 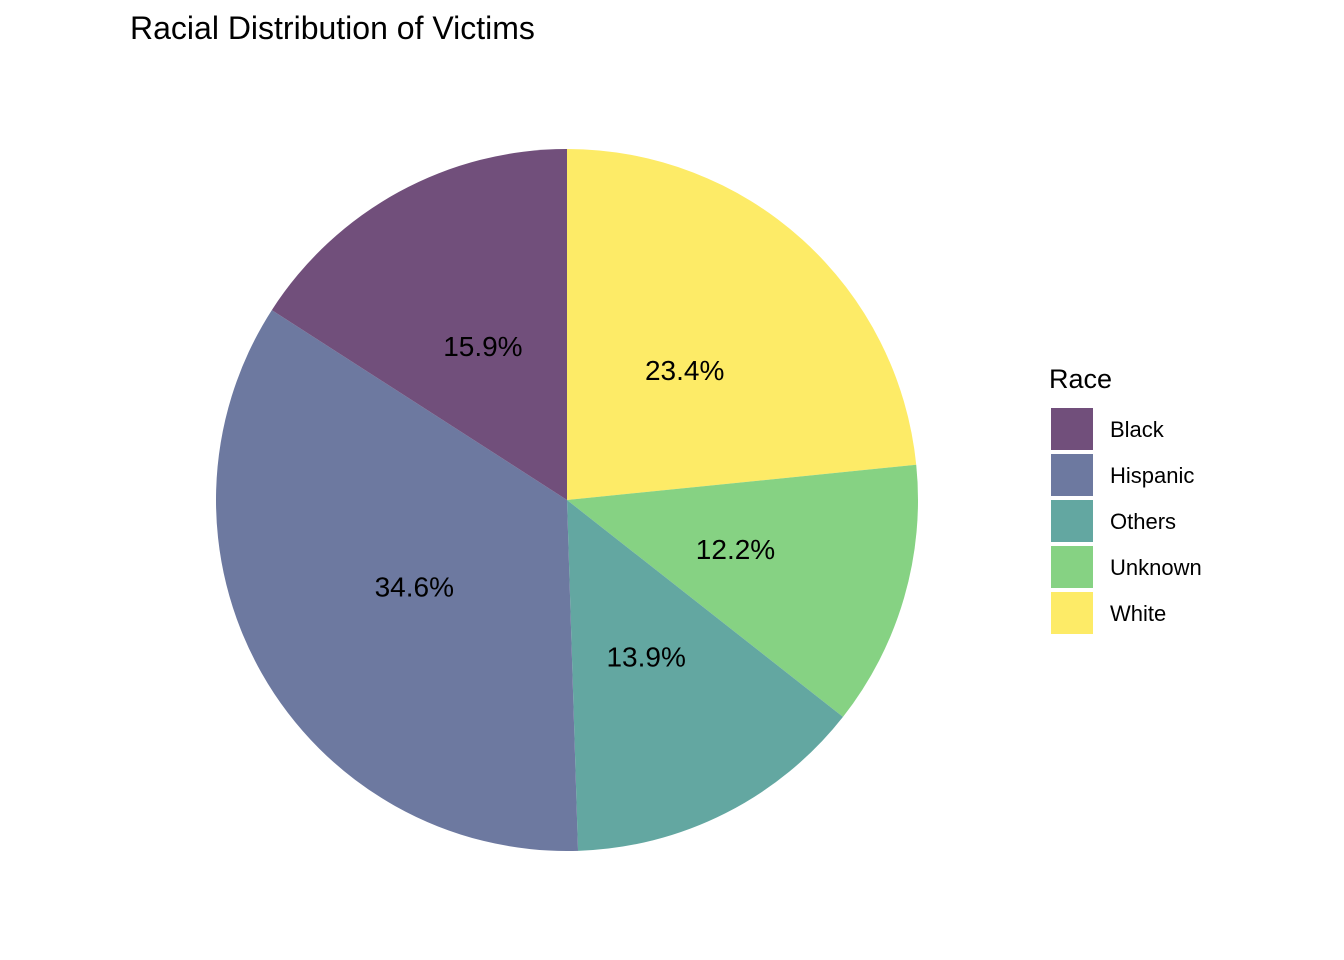 What do you see at coordinates (1080, 379) in the screenshot?
I see `legend-title: Race` at bounding box center [1080, 379].